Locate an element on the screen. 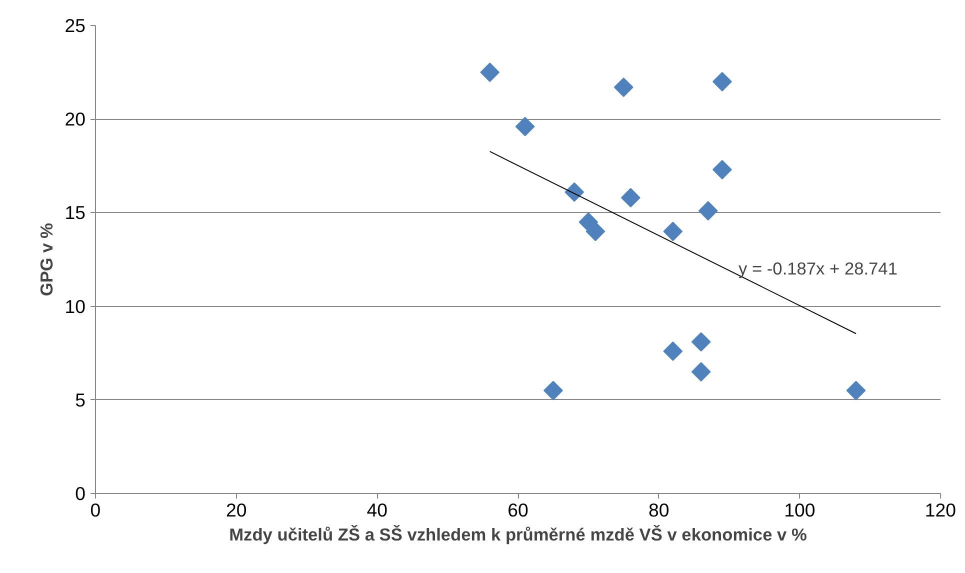 The height and width of the screenshot is (573, 965). y-tick-label: 10 is located at coordinates (75, 306).